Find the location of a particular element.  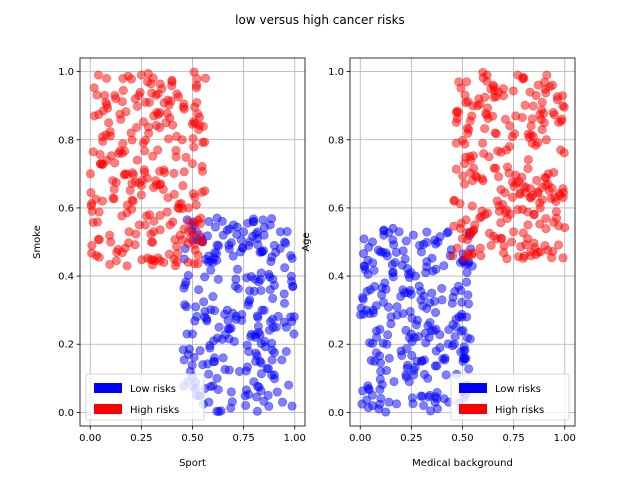

x-tick-label: 0.75 is located at coordinates (244, 438).